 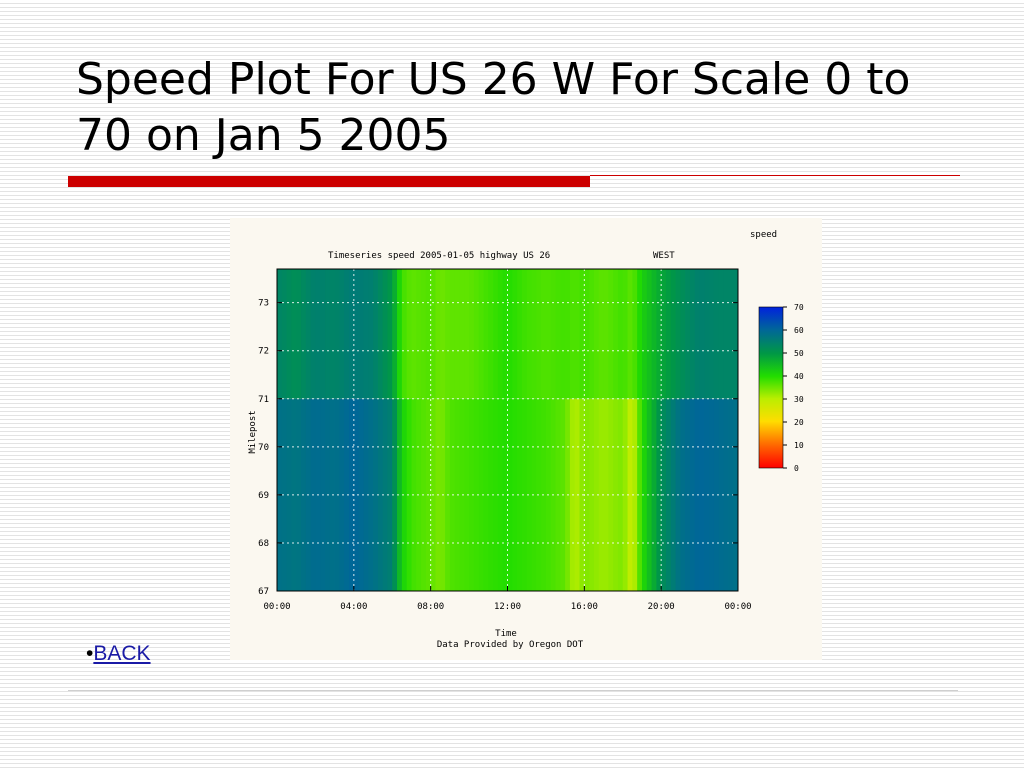 I want to click on colorbar, so click(x=771, y=387).